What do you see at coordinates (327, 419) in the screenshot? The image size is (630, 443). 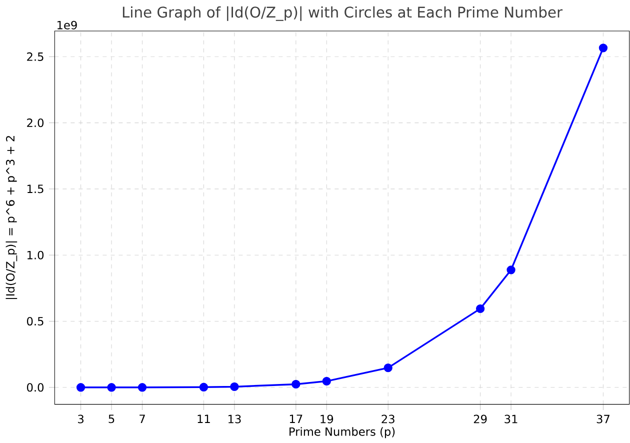 I see `x-tick-label: 19` at bounding box center [327, 419].